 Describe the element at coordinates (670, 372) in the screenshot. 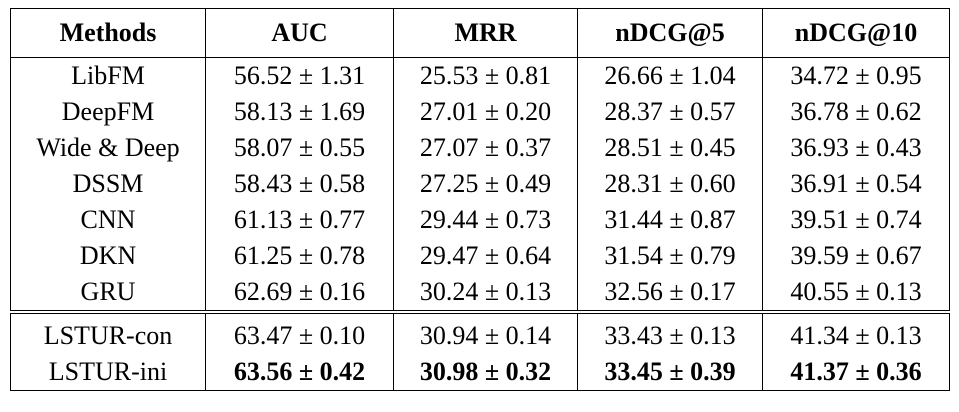

I see `score-cell: 33.45 ± 0.39` at that location.